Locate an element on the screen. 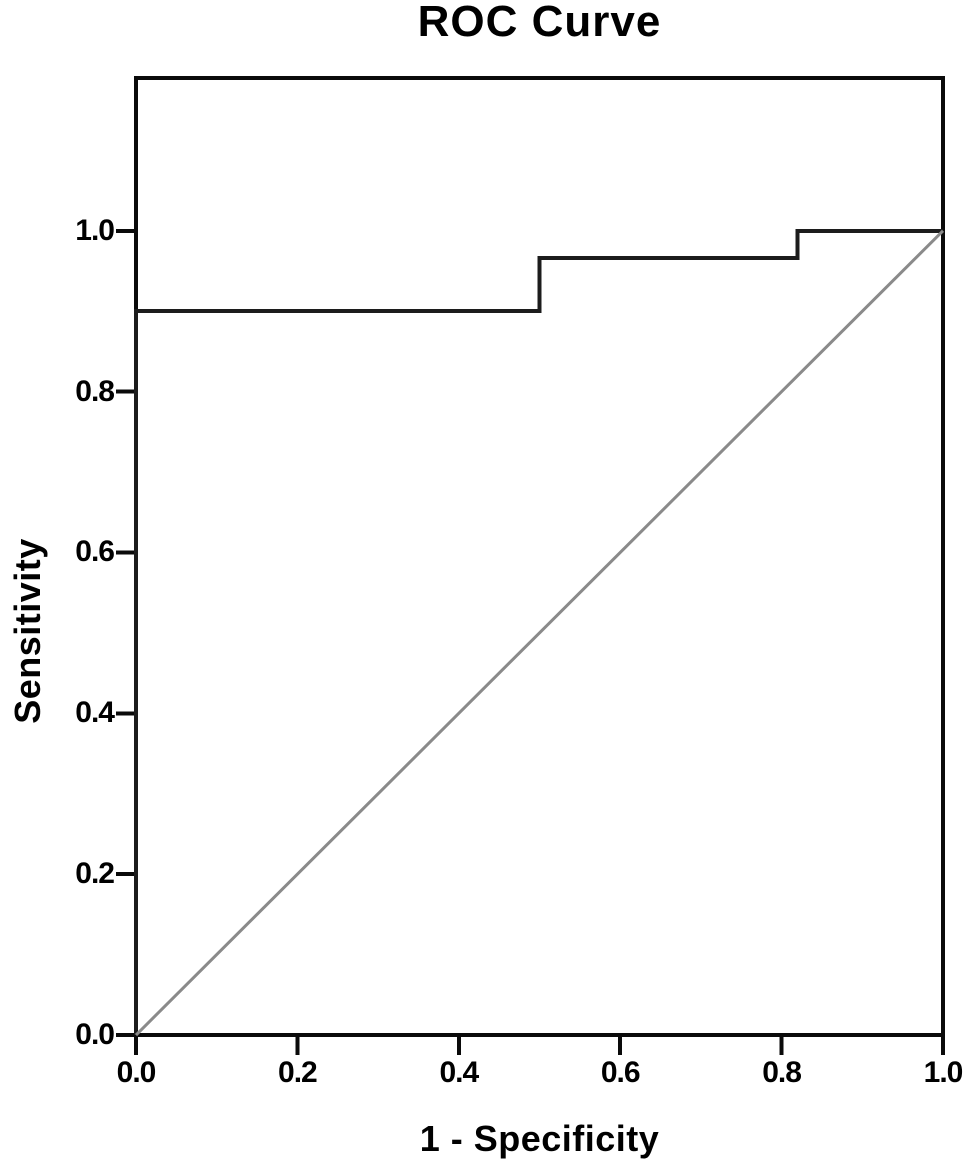  x-tick-label: 0.8 is located at coordinates (782, 1072).